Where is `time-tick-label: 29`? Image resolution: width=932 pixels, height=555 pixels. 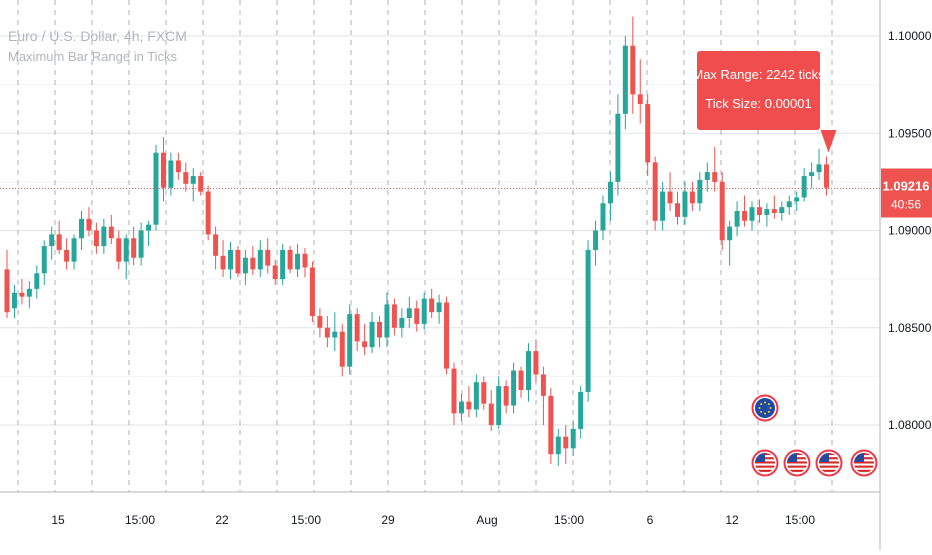 time-tick-label: 29 is located at coordinates (388, 520).